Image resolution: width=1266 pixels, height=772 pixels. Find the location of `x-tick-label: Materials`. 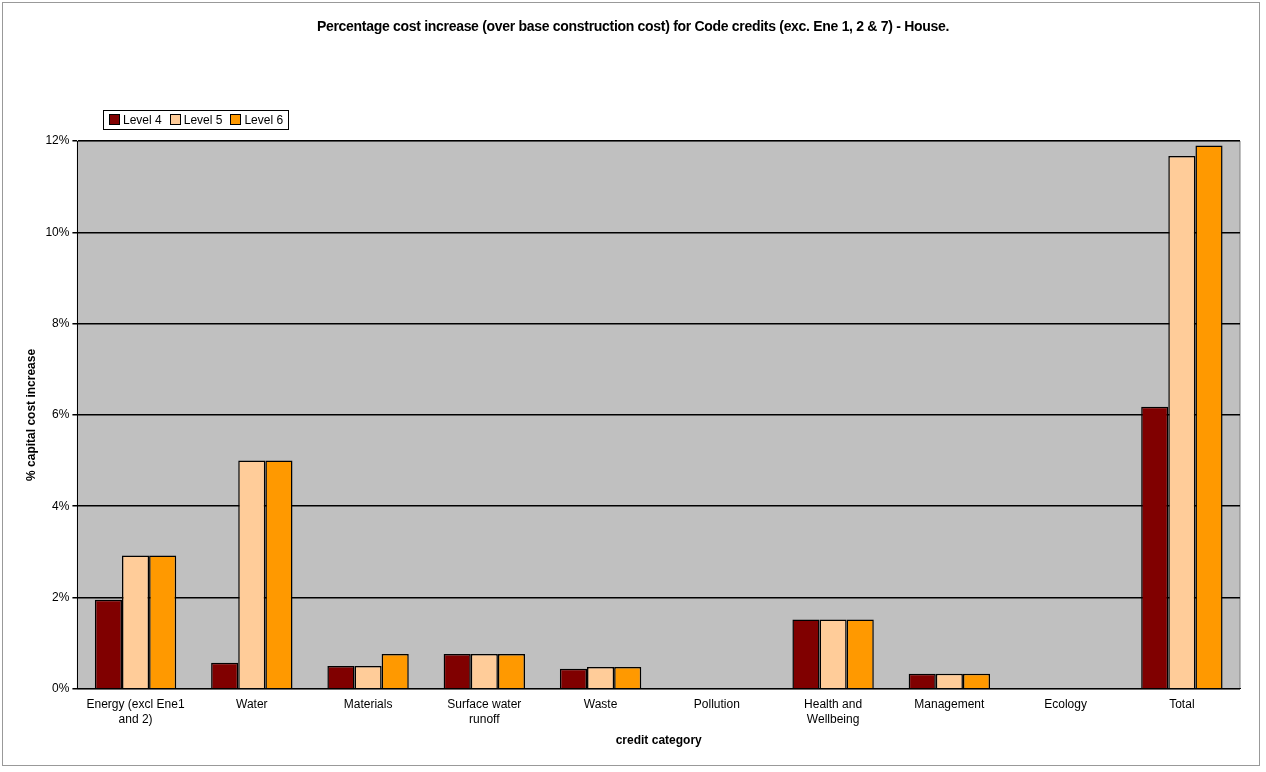

x-tick-label: Materials is located at coordinates (368, 704).